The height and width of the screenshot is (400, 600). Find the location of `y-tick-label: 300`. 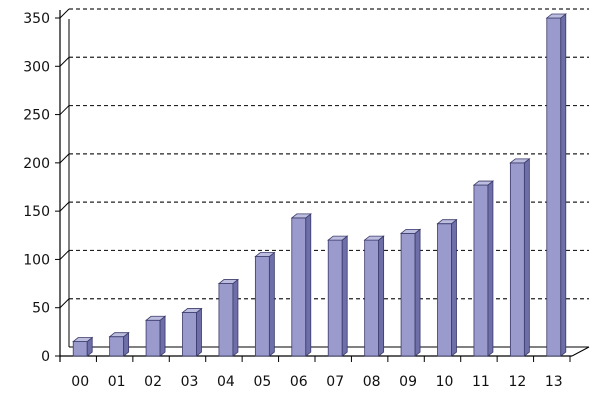

y-tick-label: 300 is located at coordinates (36, 67).